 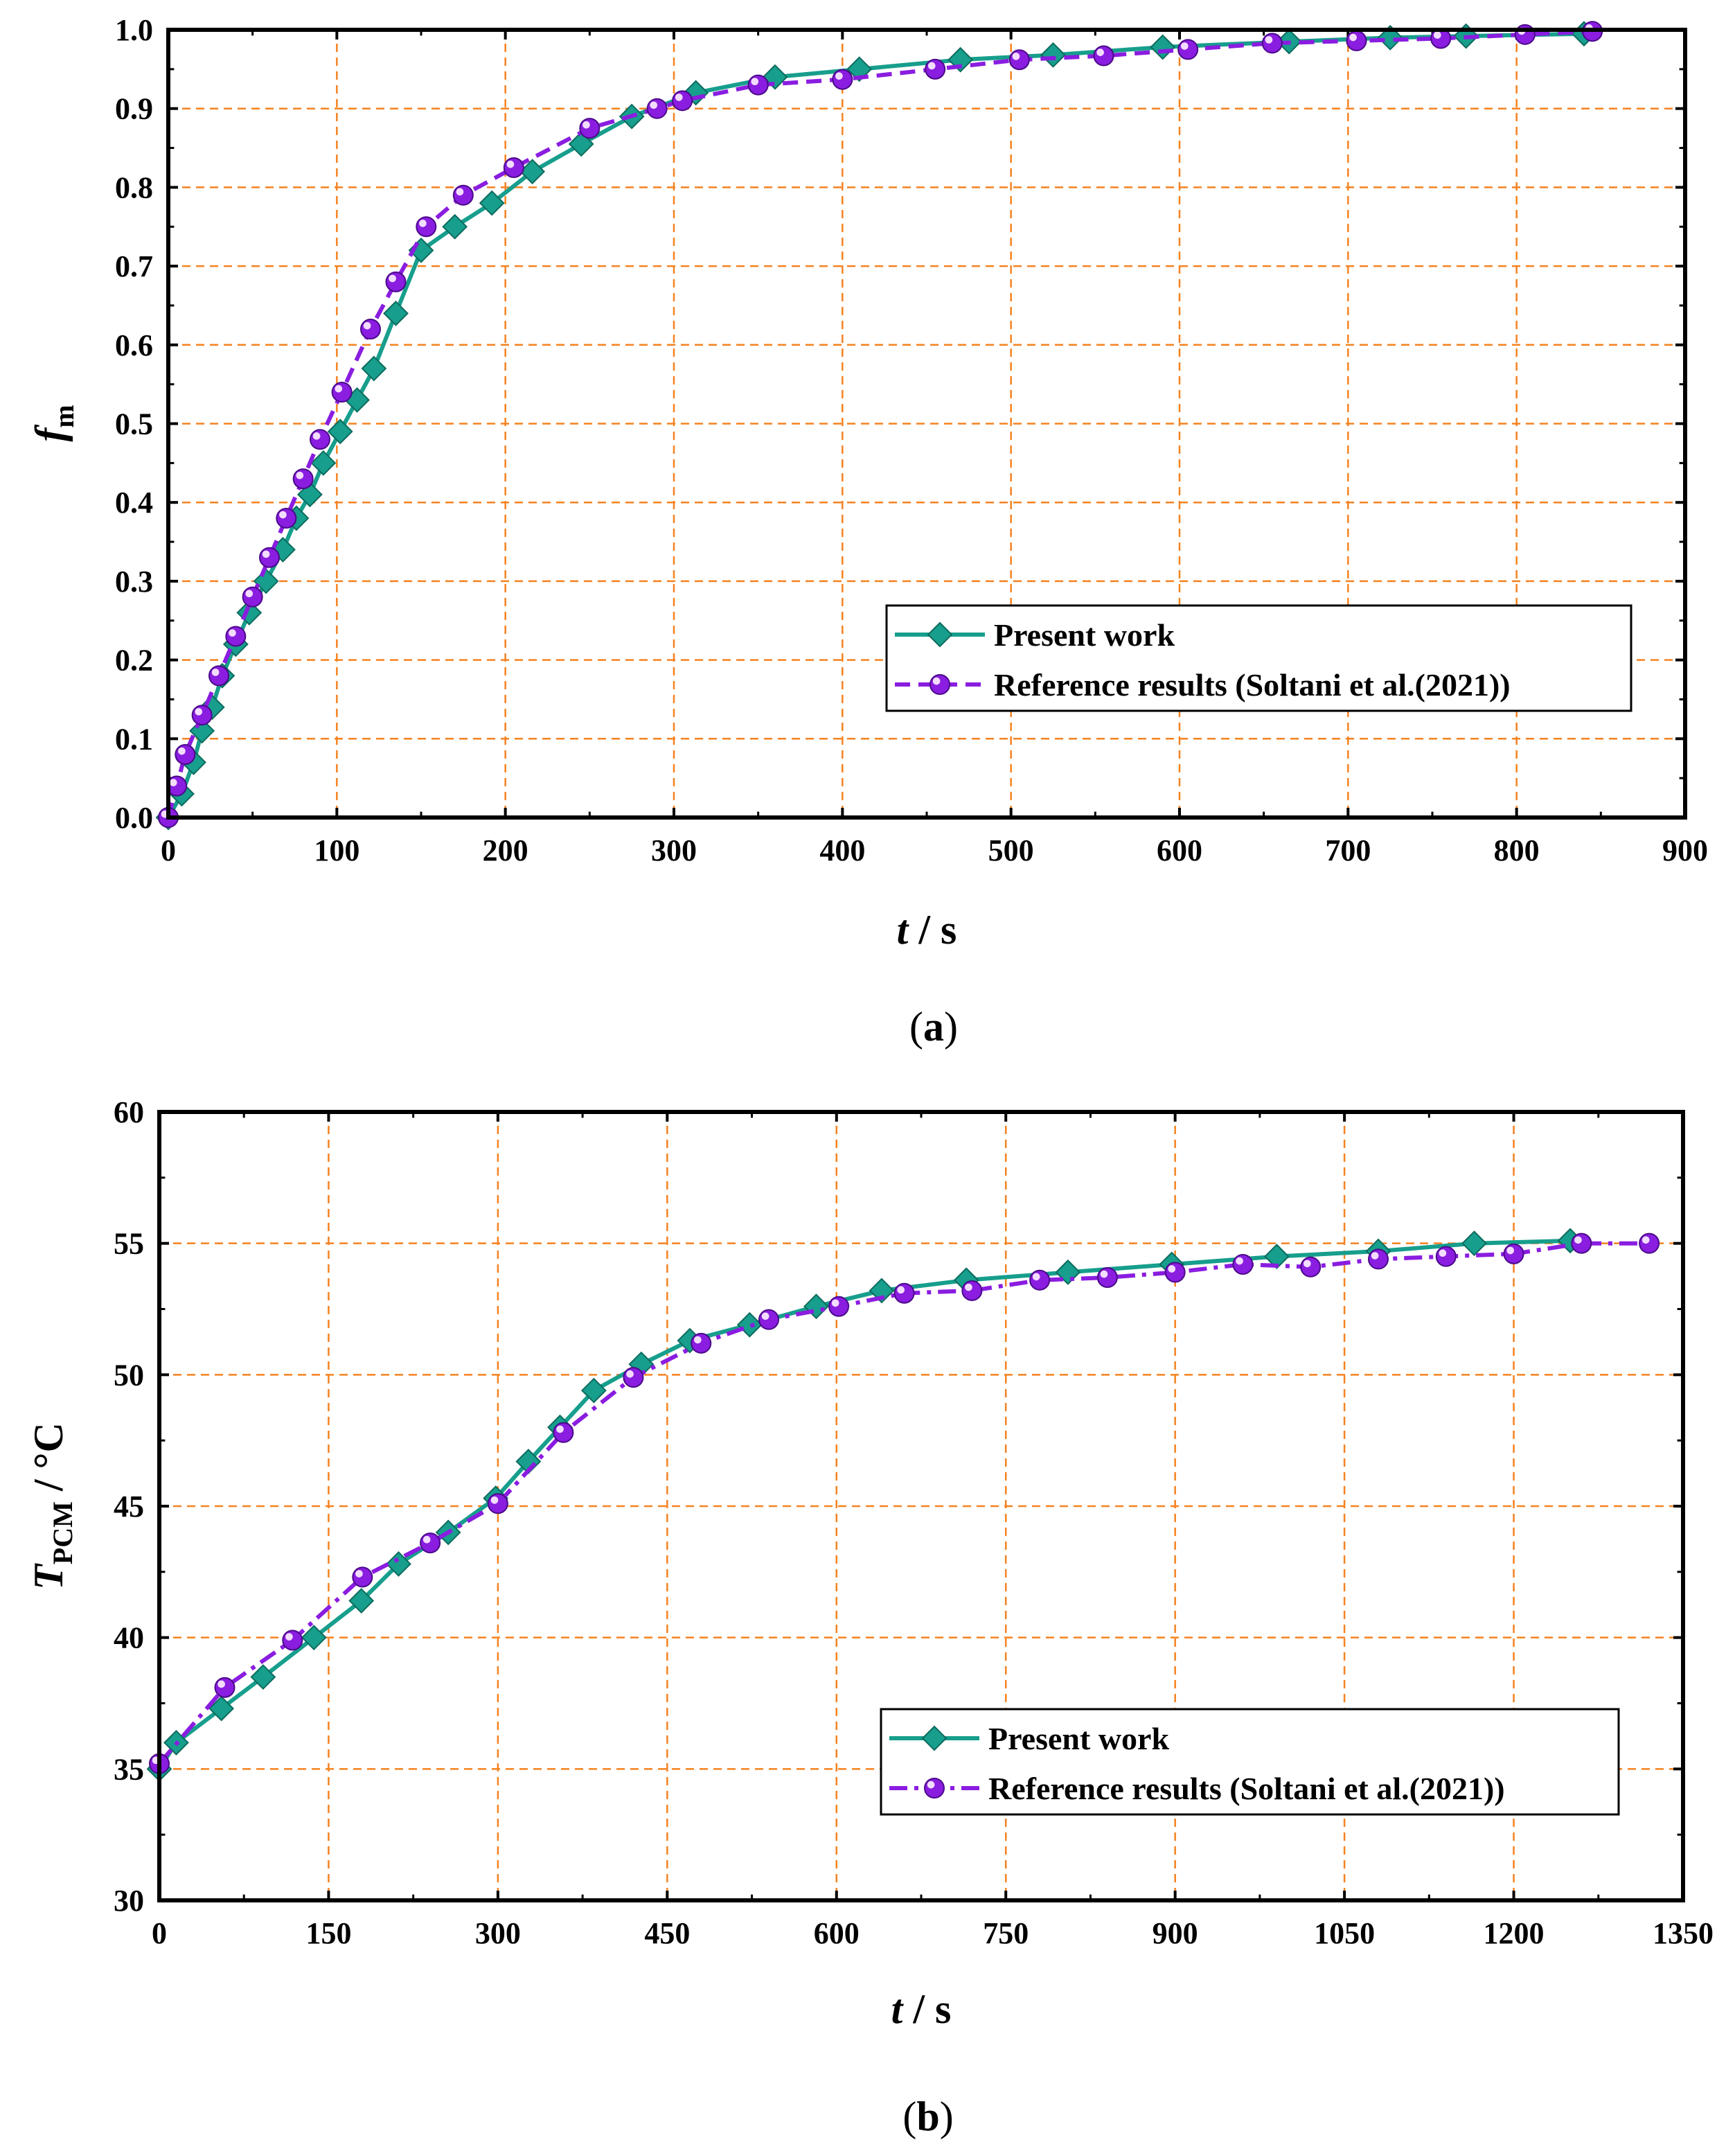 What do you see at coordinates (129, 1638) in the screenshot?
I see `y-tick-label: 40` at bounding box center [129, 1638].